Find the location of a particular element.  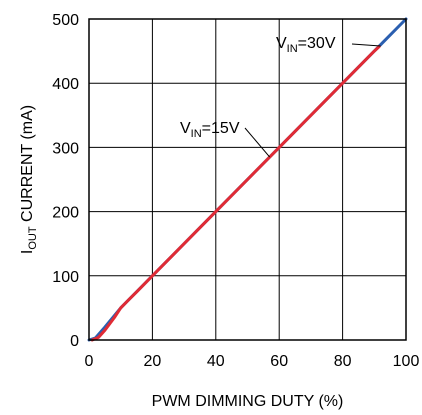

y-tick-label-200: 200 is located at coordinates (65, 213).